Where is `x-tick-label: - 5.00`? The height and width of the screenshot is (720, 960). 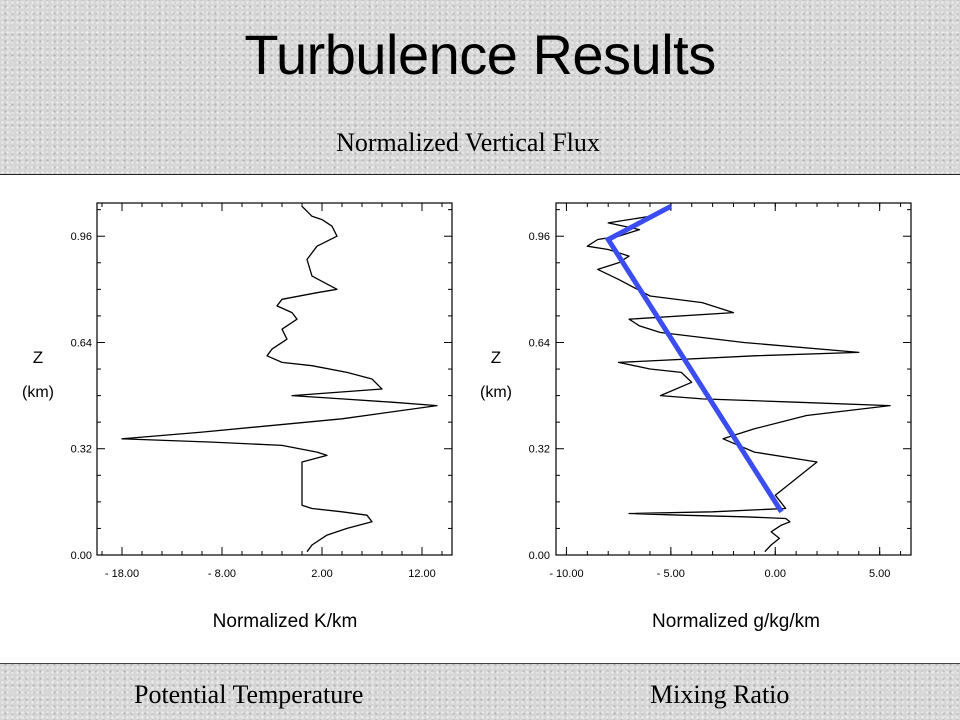 x-tick-label: - 5.00 is located at coordinates (671, 574).